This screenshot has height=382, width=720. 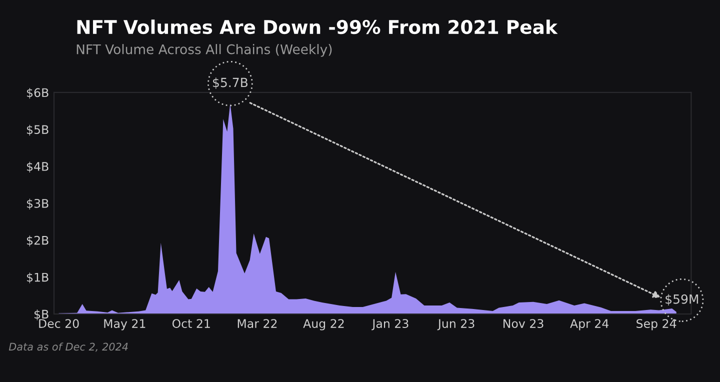 I want to click on x-tick-label: Dec 20, so click(x=59, y=323).